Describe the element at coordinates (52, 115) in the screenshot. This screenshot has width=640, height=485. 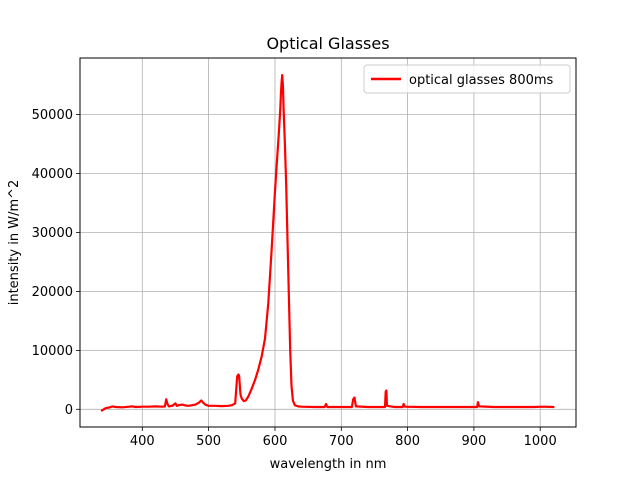
I see `y-tick-label: 50000` at that location.